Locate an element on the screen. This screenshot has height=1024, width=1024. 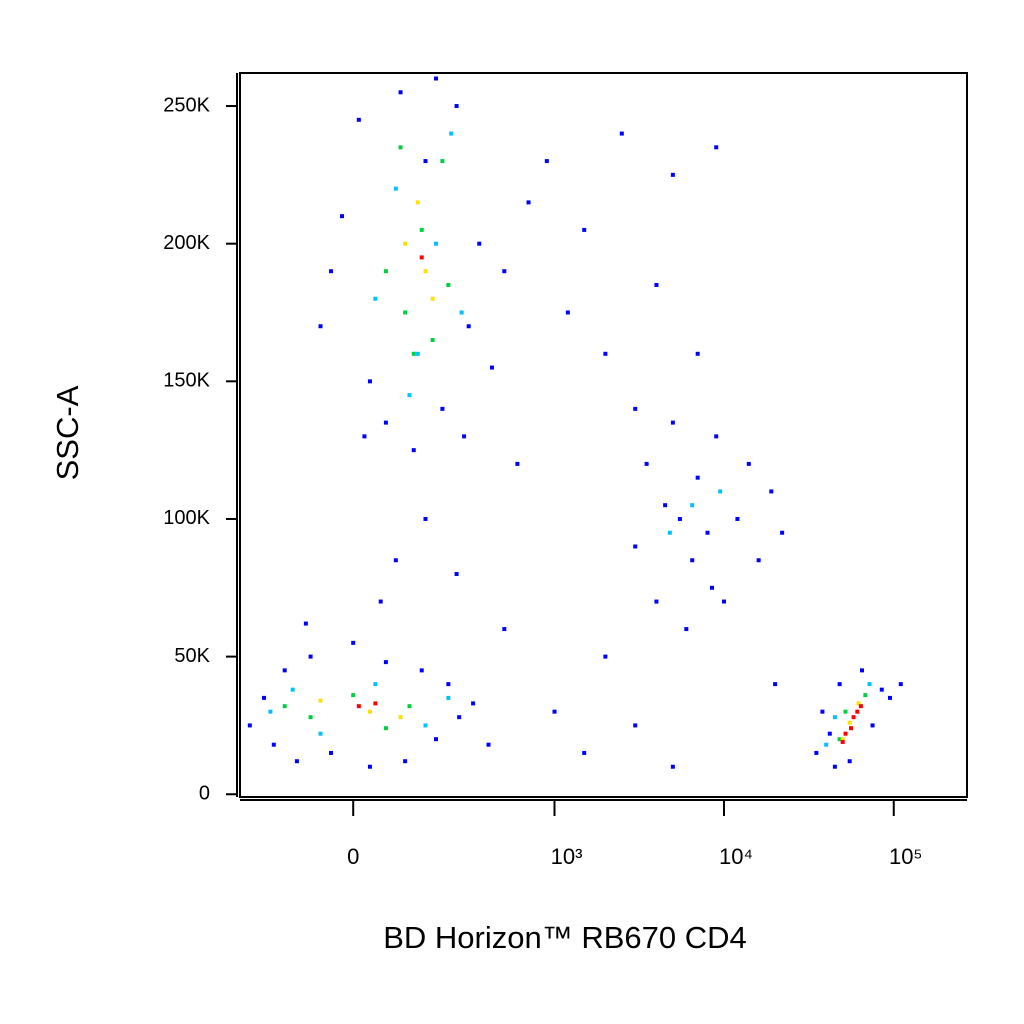
y-tick-label: 100K is located at coordinates (186, 518).